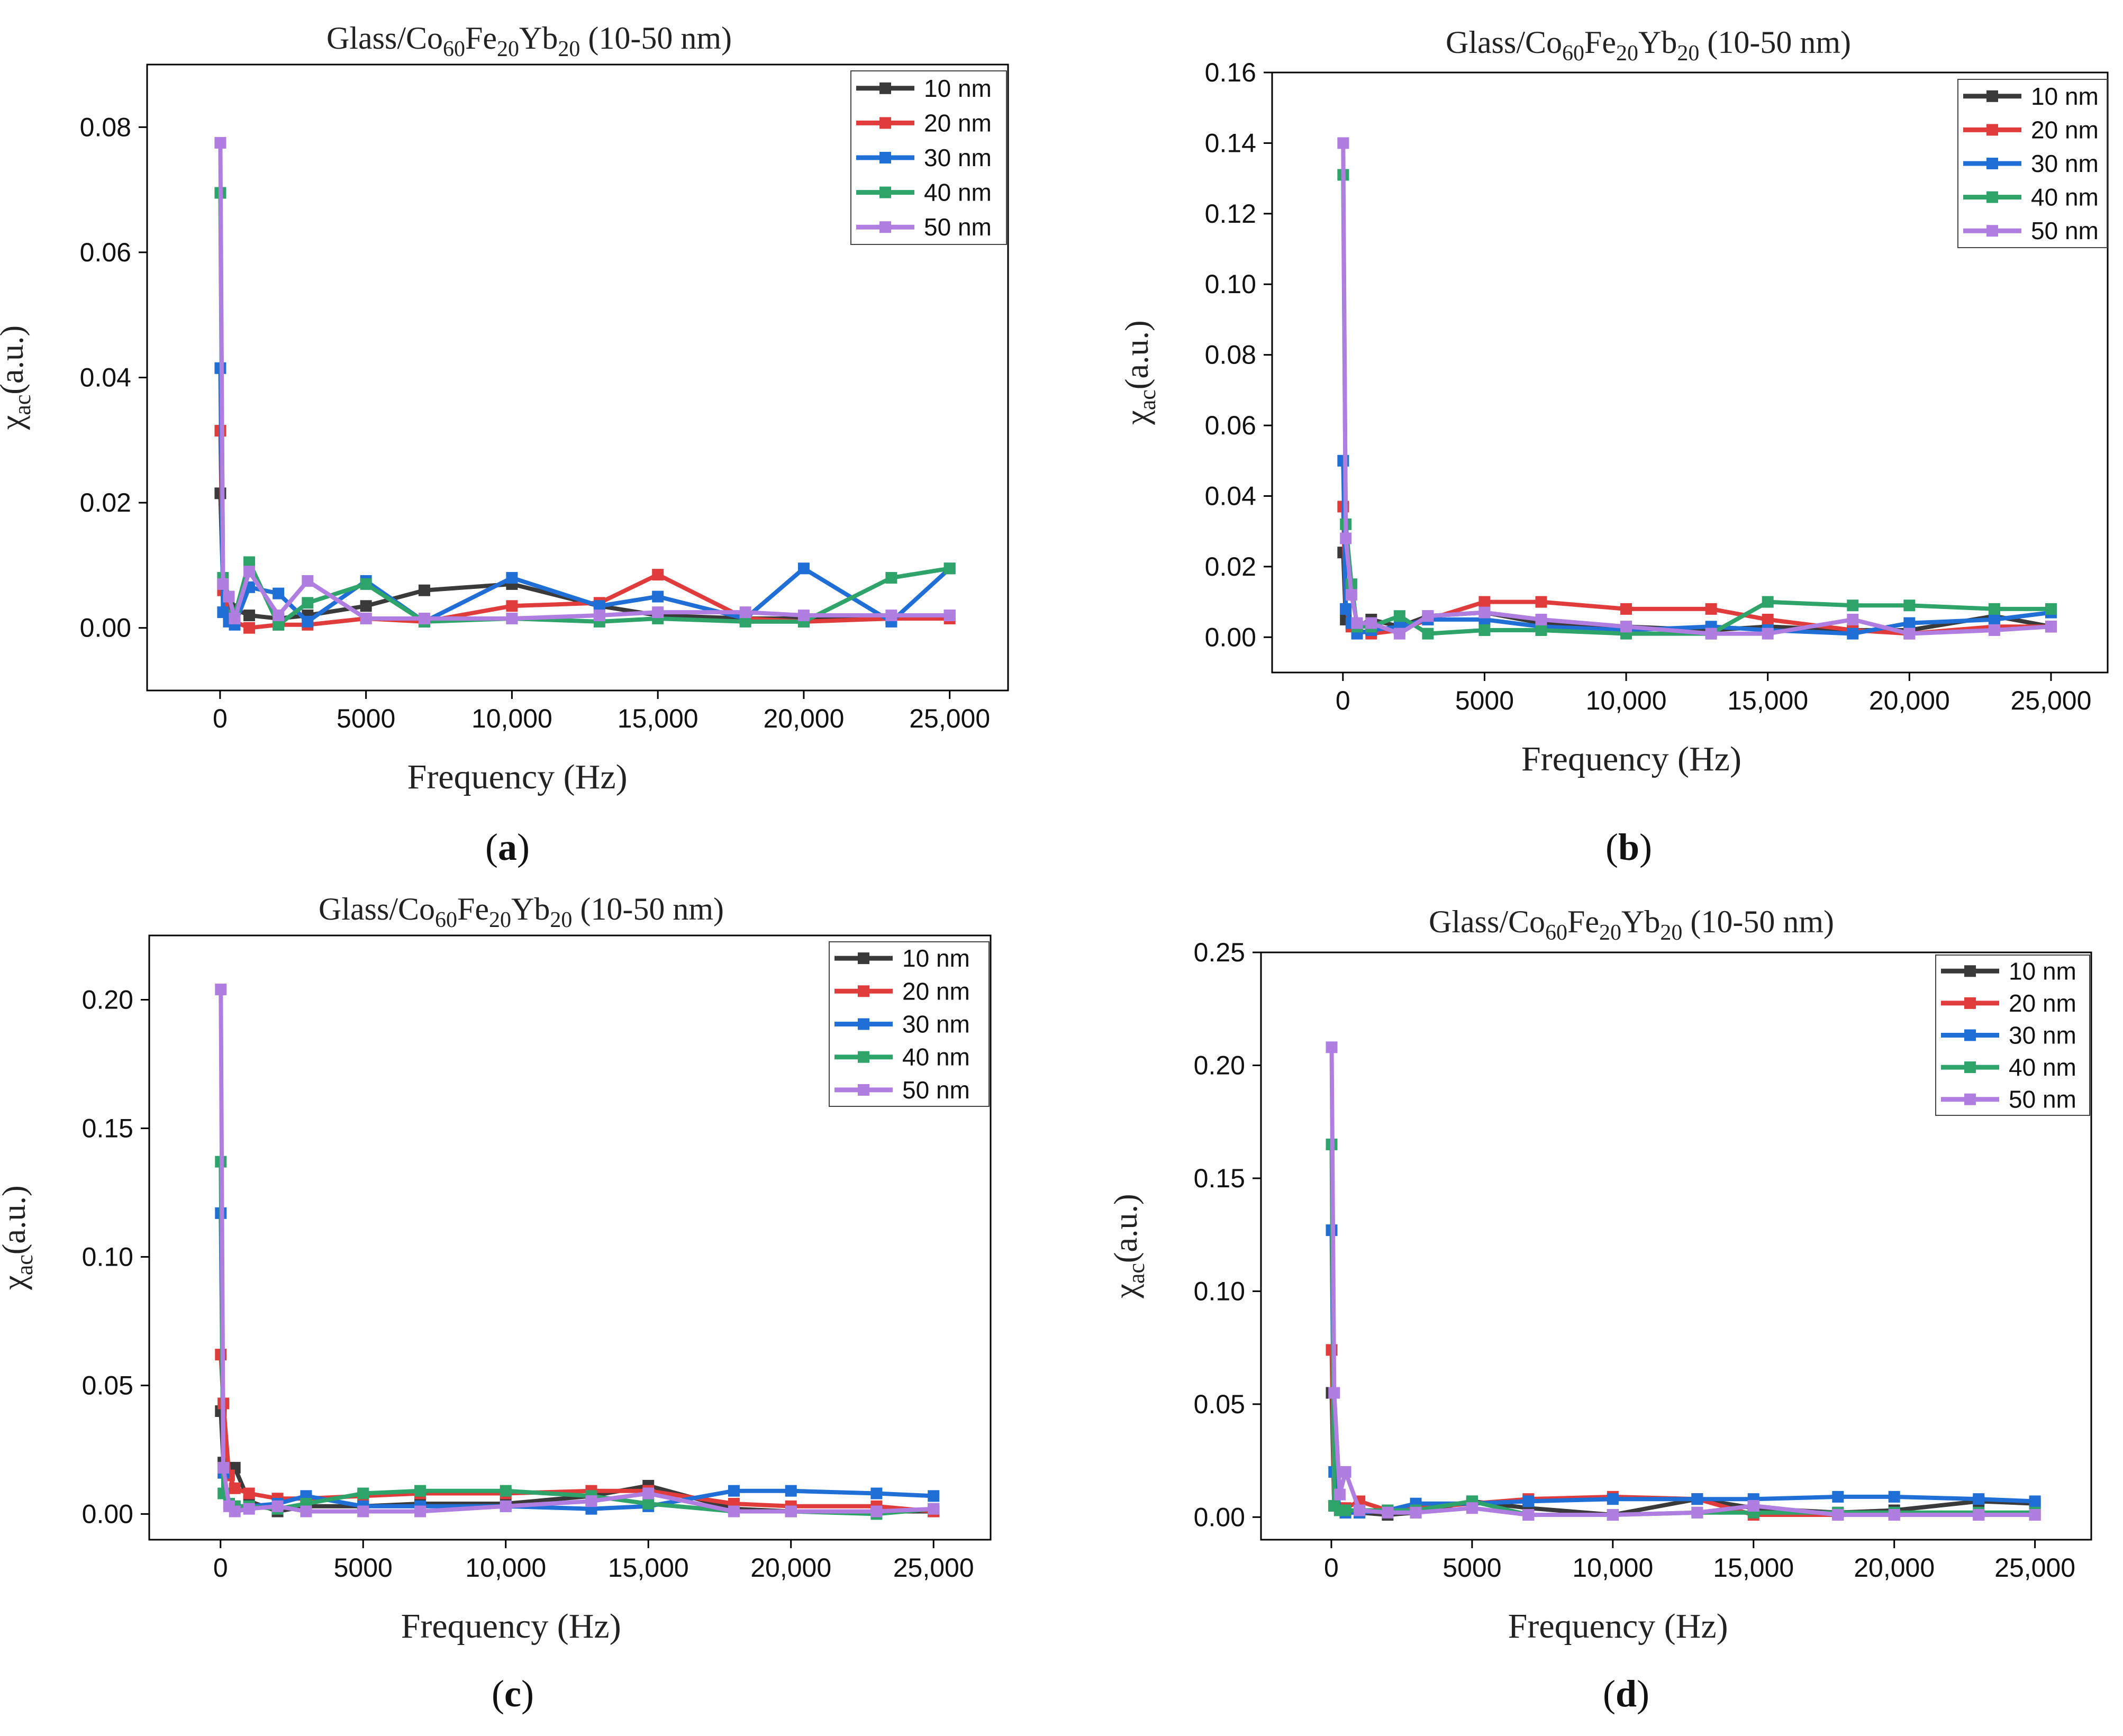 The image size is (2123, 1736). What do you see at coordinates (384, 38) in the screenshot?
I see `title-text: Glass/Co` at bounding box center [384, 38].